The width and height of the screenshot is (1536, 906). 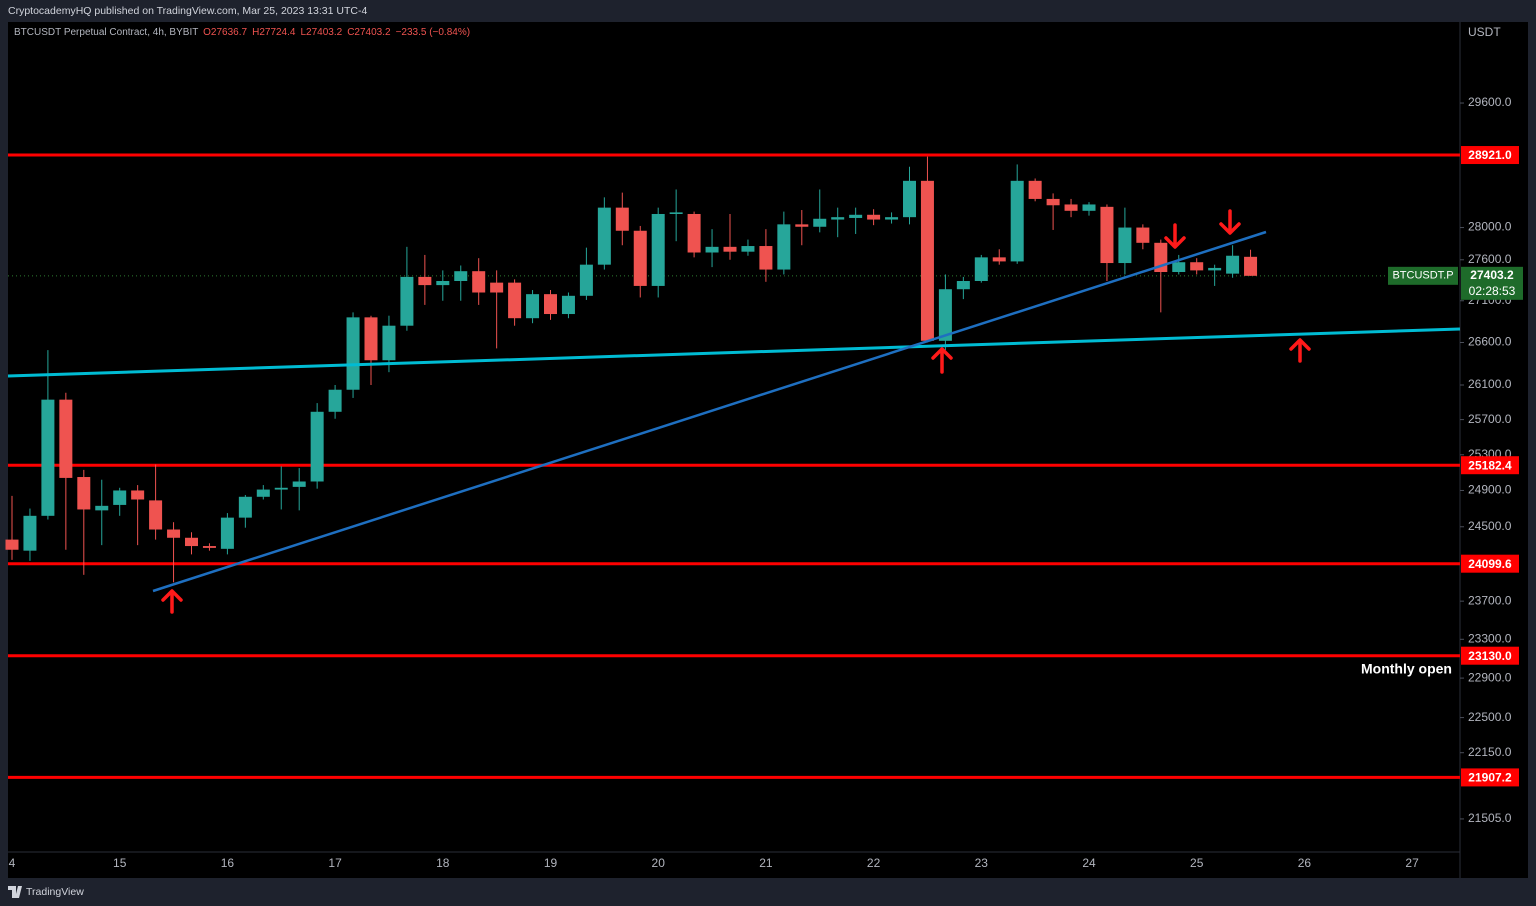 What do you see at coordinates (1492, 291) in the screenshot?
I see `countdown-label: 02:28:53` at bounding box center [1492, 291].